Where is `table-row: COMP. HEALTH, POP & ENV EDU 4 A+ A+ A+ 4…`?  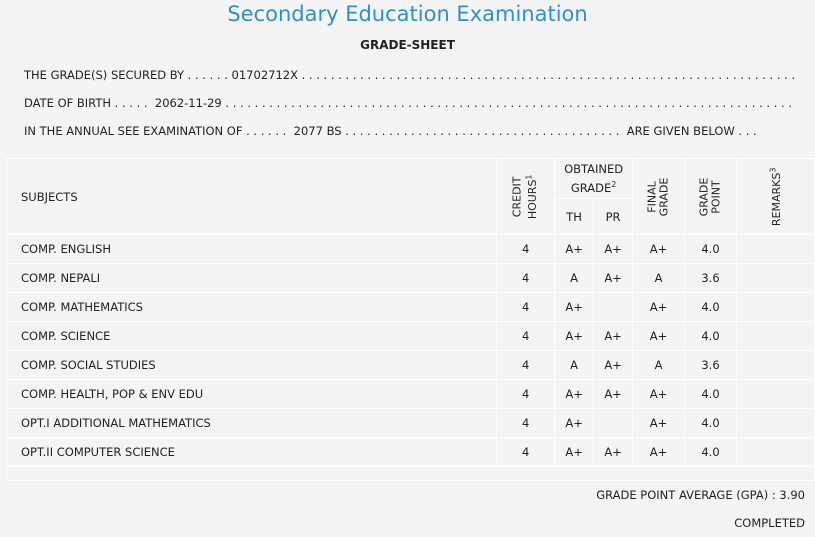
table-row: COMP. HEALTH, POP & ENV EDU 4 A+ A+ A+ 4… is located at coordinates (410, 394).